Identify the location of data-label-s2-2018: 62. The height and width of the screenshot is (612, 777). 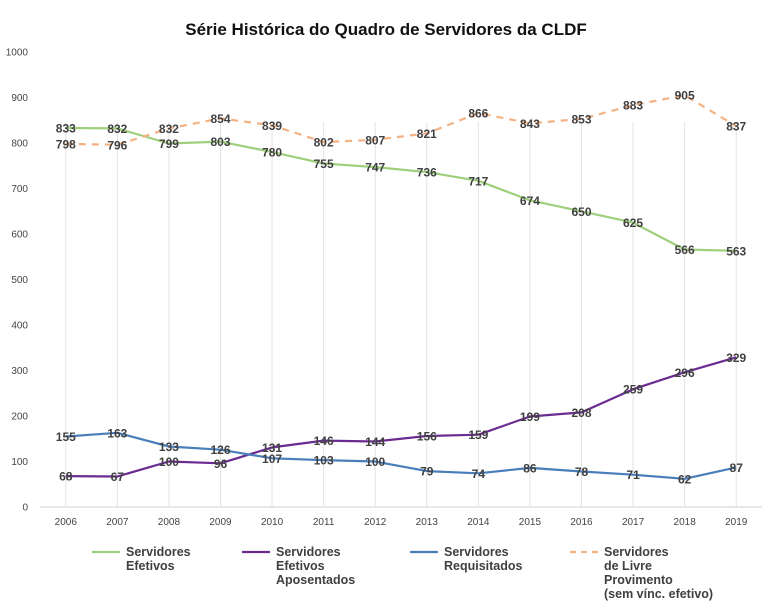
(685, 479).